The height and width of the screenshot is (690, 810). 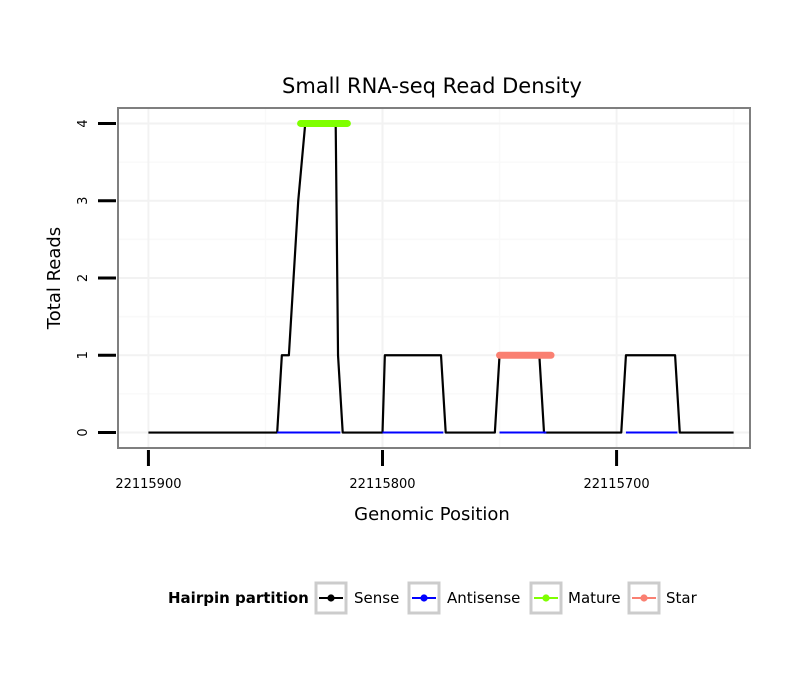 I want to click on legend-item-star: Star, so click(x=662, y=598).